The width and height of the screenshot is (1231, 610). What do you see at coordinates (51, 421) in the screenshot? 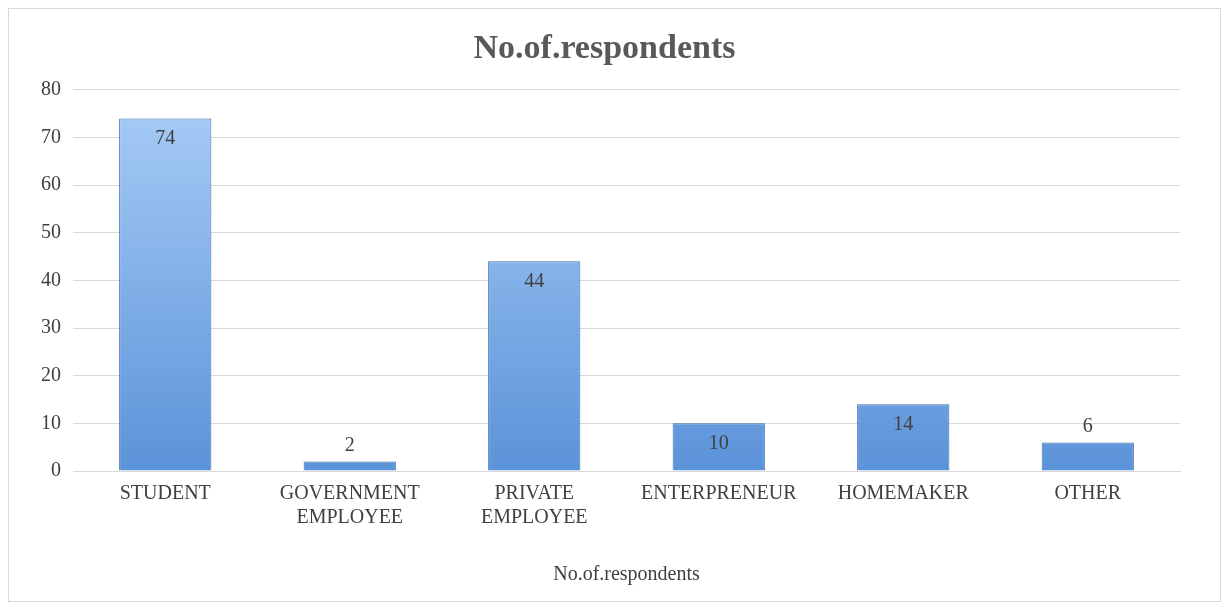
I see `y-tick-label: 10` at bounding box center [51, 421].